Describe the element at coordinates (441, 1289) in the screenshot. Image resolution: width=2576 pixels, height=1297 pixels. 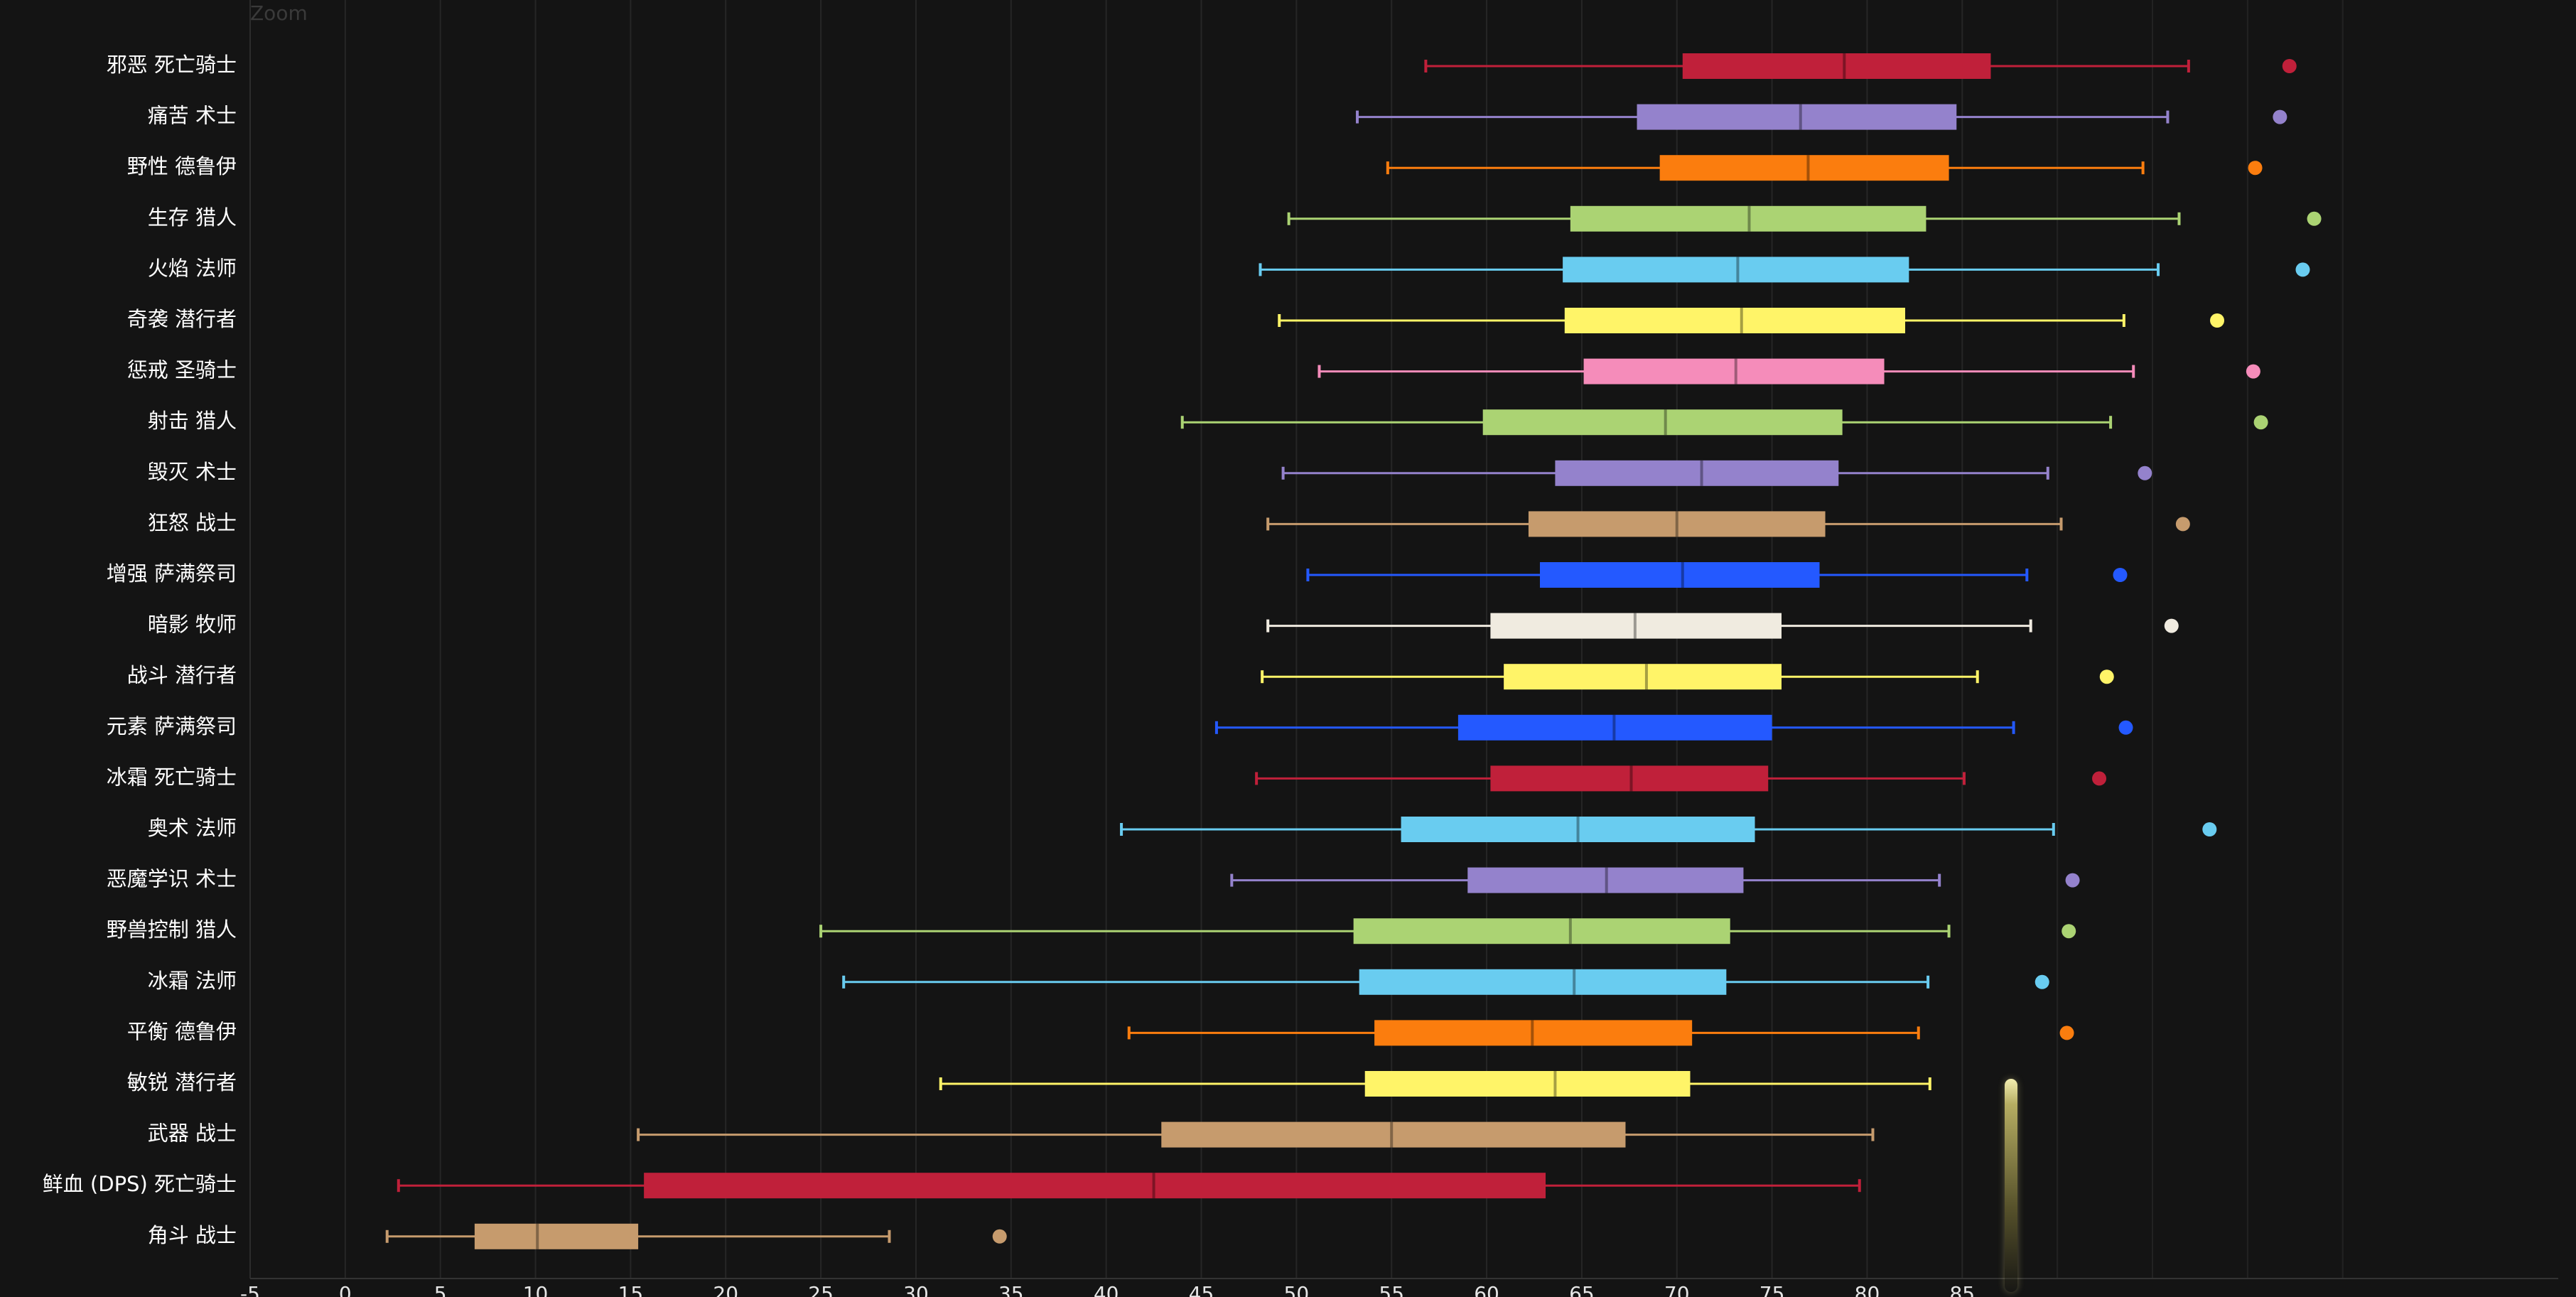
I see `x-tick-label: 5` at that location.